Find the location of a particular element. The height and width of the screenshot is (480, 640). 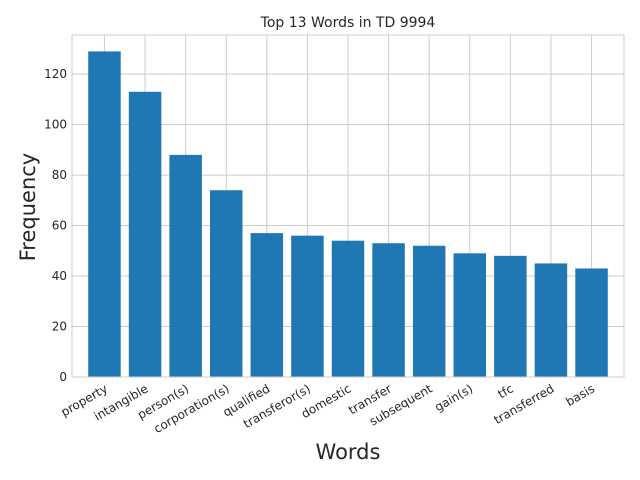

y-tick-label: 40 is located at coordinates (59, 276).